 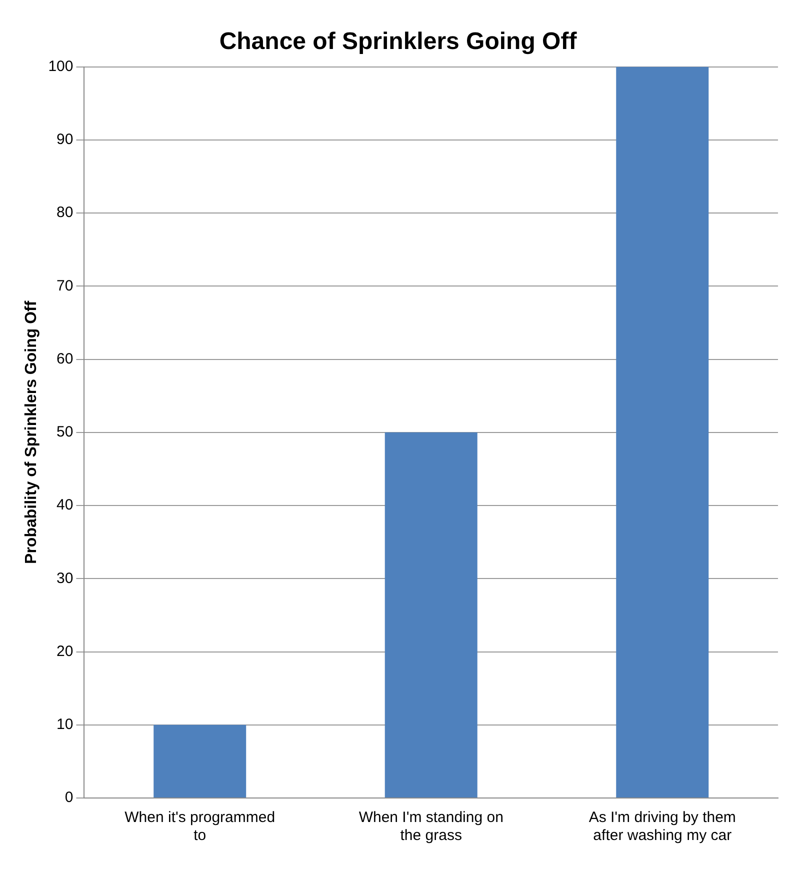 What do you see at coordinates (65, 359) in the screenshot?
I see `y-tick-label: 60` at bounding box center [65, 359].